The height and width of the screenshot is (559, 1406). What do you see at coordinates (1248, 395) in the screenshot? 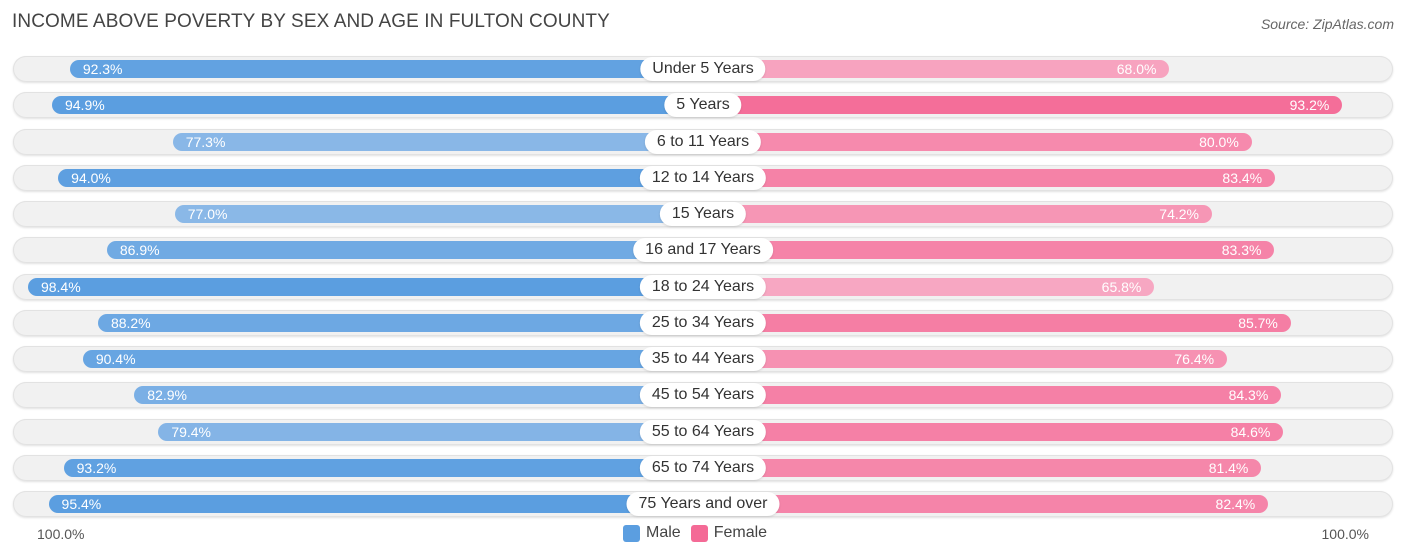
I see `female-value-label: 84.3%` at bounding box center [1248, 395].